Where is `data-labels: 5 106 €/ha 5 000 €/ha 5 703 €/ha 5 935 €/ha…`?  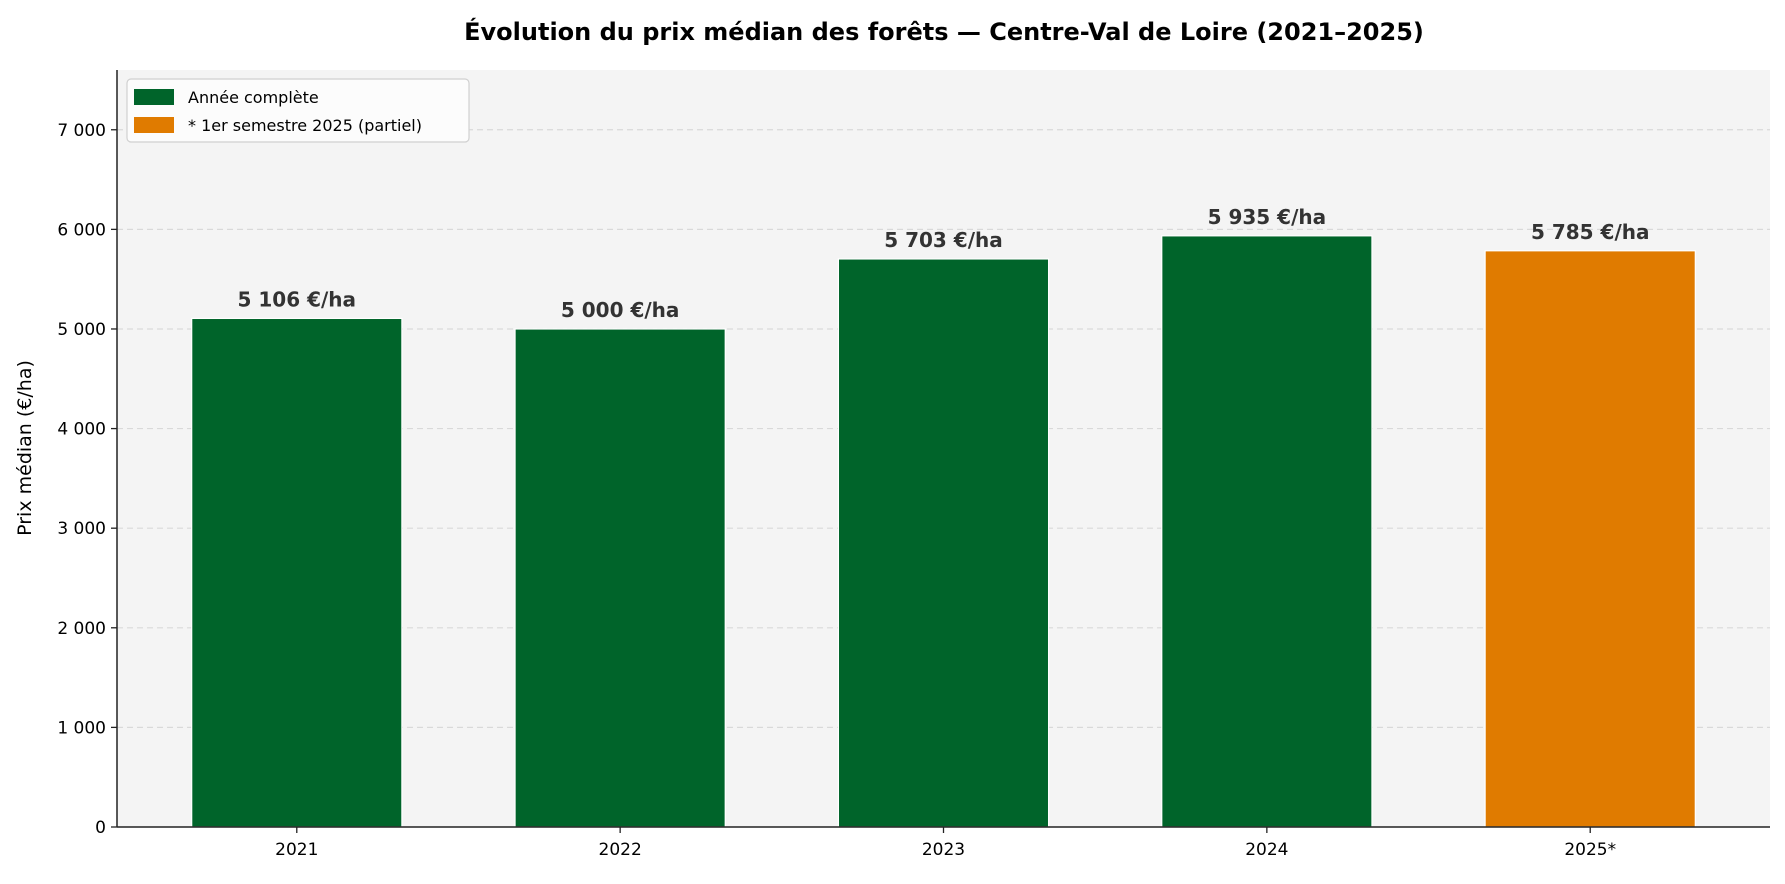
data-labels: 5 106 €/ha 5 000 €/ha 5 703 €/ha 5 935 €/ha… is located at coordinates (944, 263).